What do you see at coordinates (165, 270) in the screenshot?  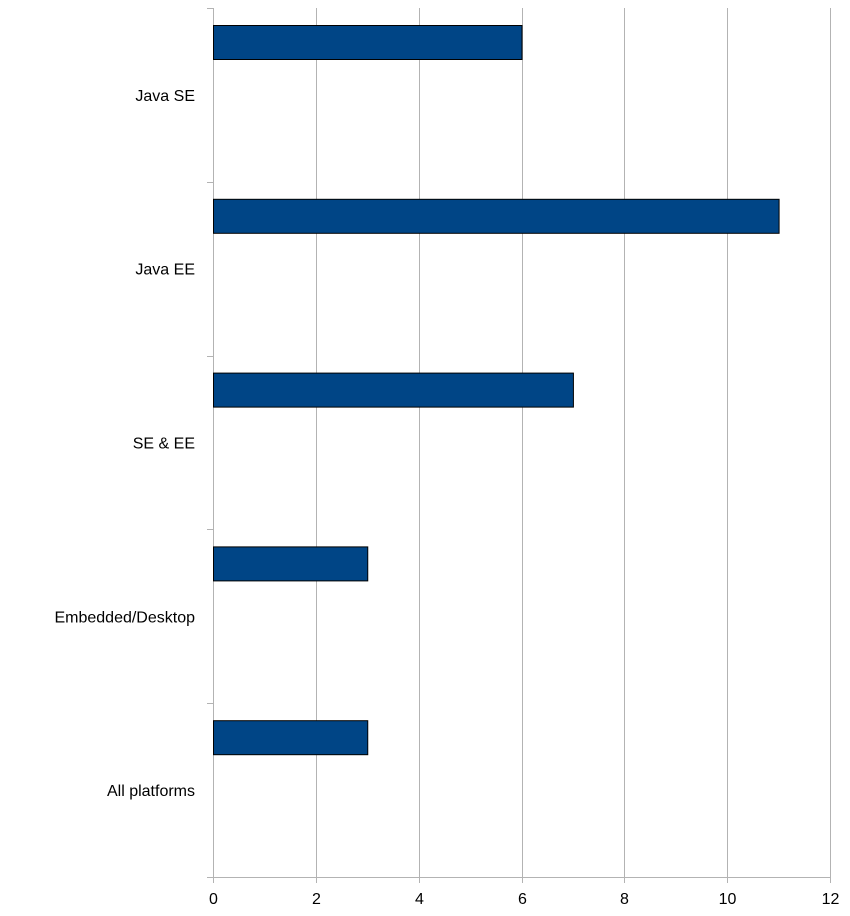 I see `category-label: Java EE` at bounding box center [165, 270].